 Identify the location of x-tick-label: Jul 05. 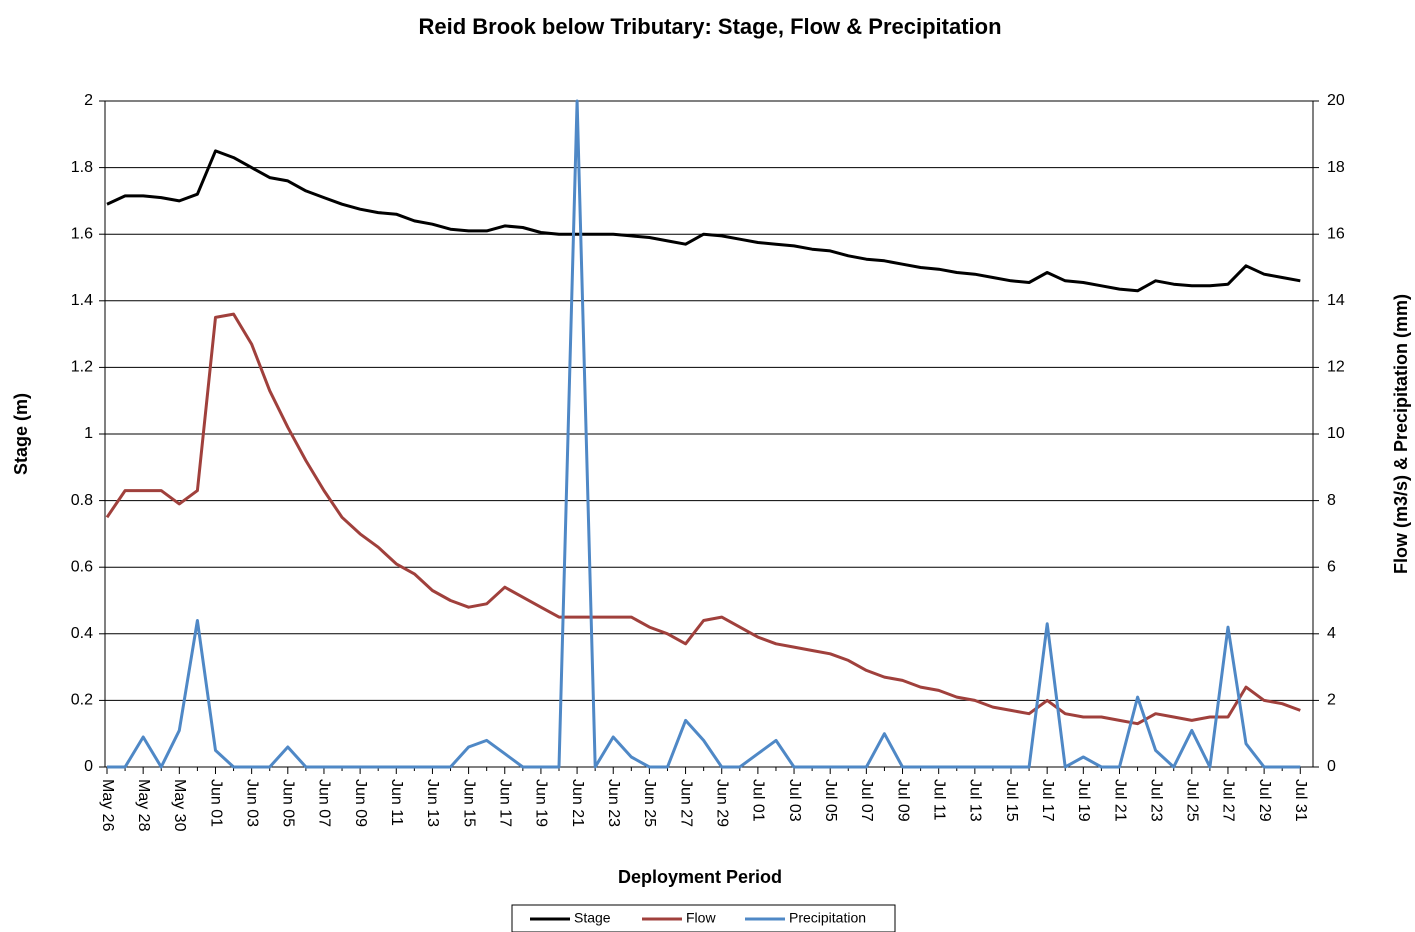
(830, 800).